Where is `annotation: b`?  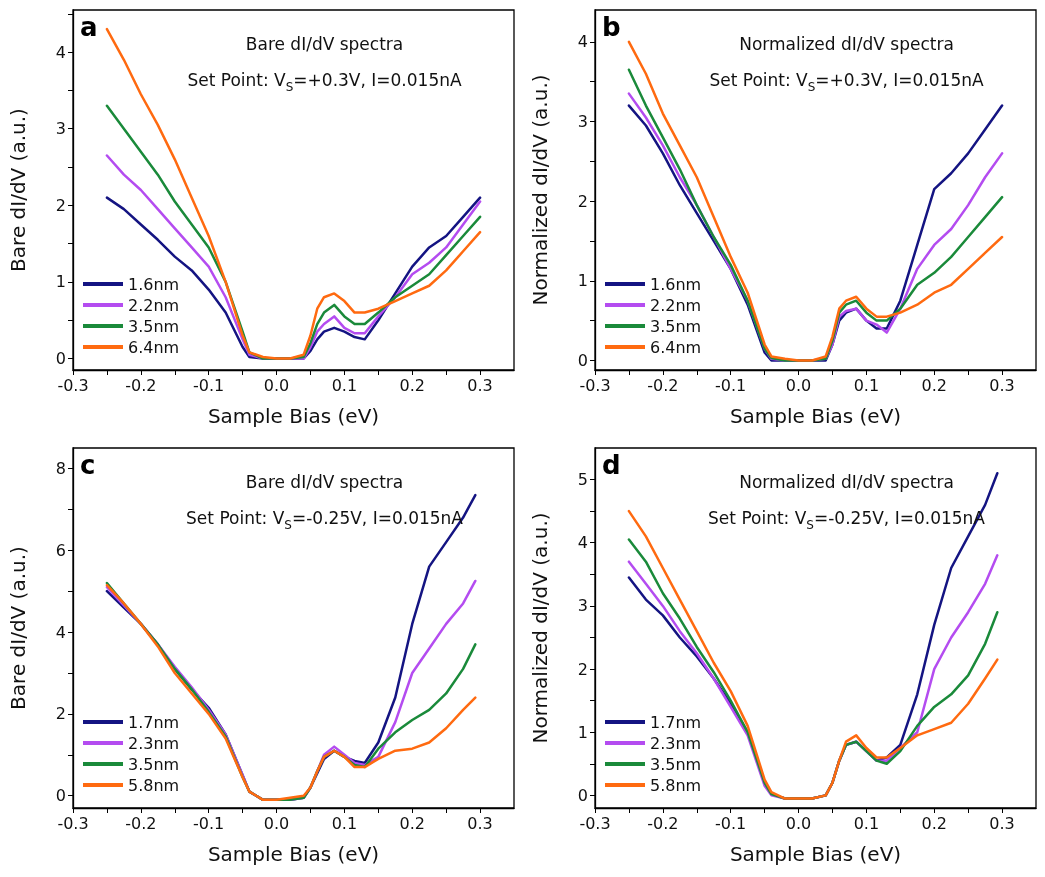 annotation: b is located at coordinates (611, 27).